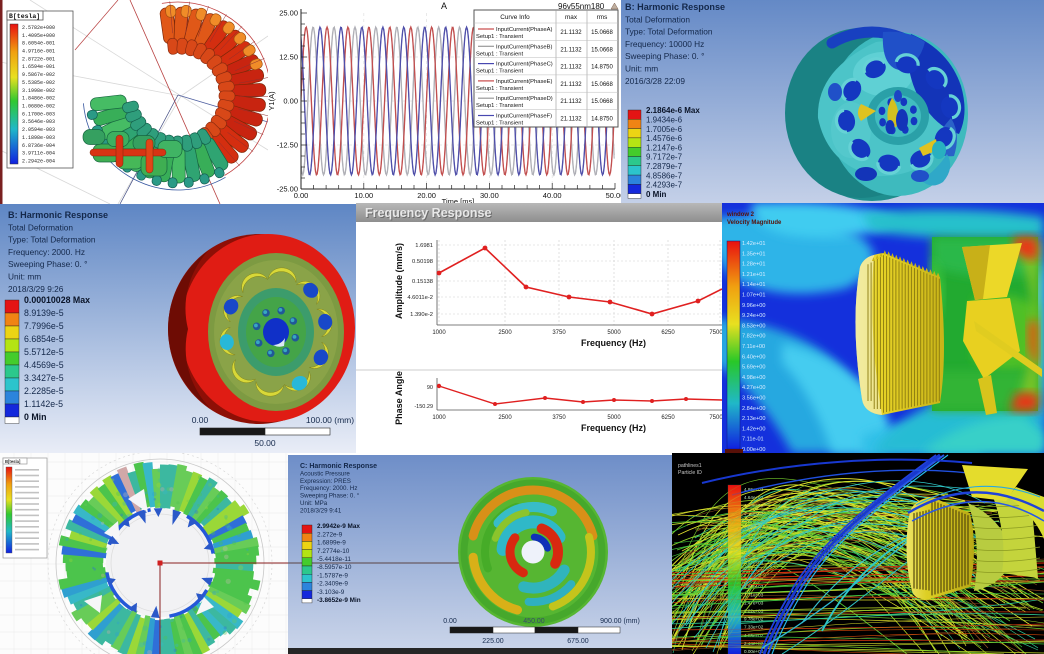  What do you see at coordinates (524, 65) in the screenshot?
I see `svg-text: InputCurrent(PhaseC)` at bounding box center [524, 65].